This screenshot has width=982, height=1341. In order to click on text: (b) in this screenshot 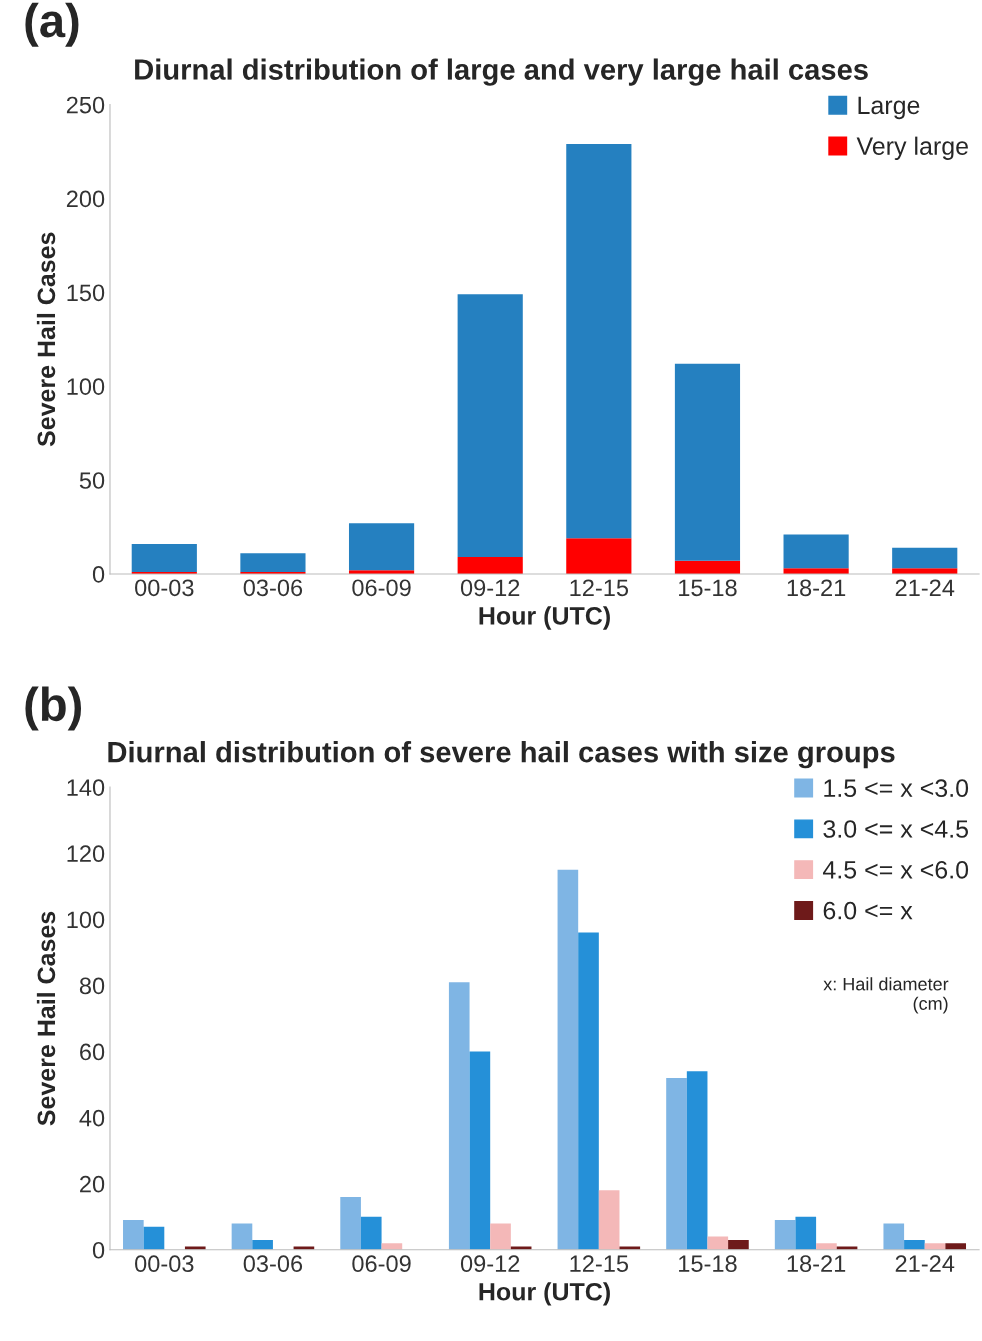, I will do `click(53, 708)`.